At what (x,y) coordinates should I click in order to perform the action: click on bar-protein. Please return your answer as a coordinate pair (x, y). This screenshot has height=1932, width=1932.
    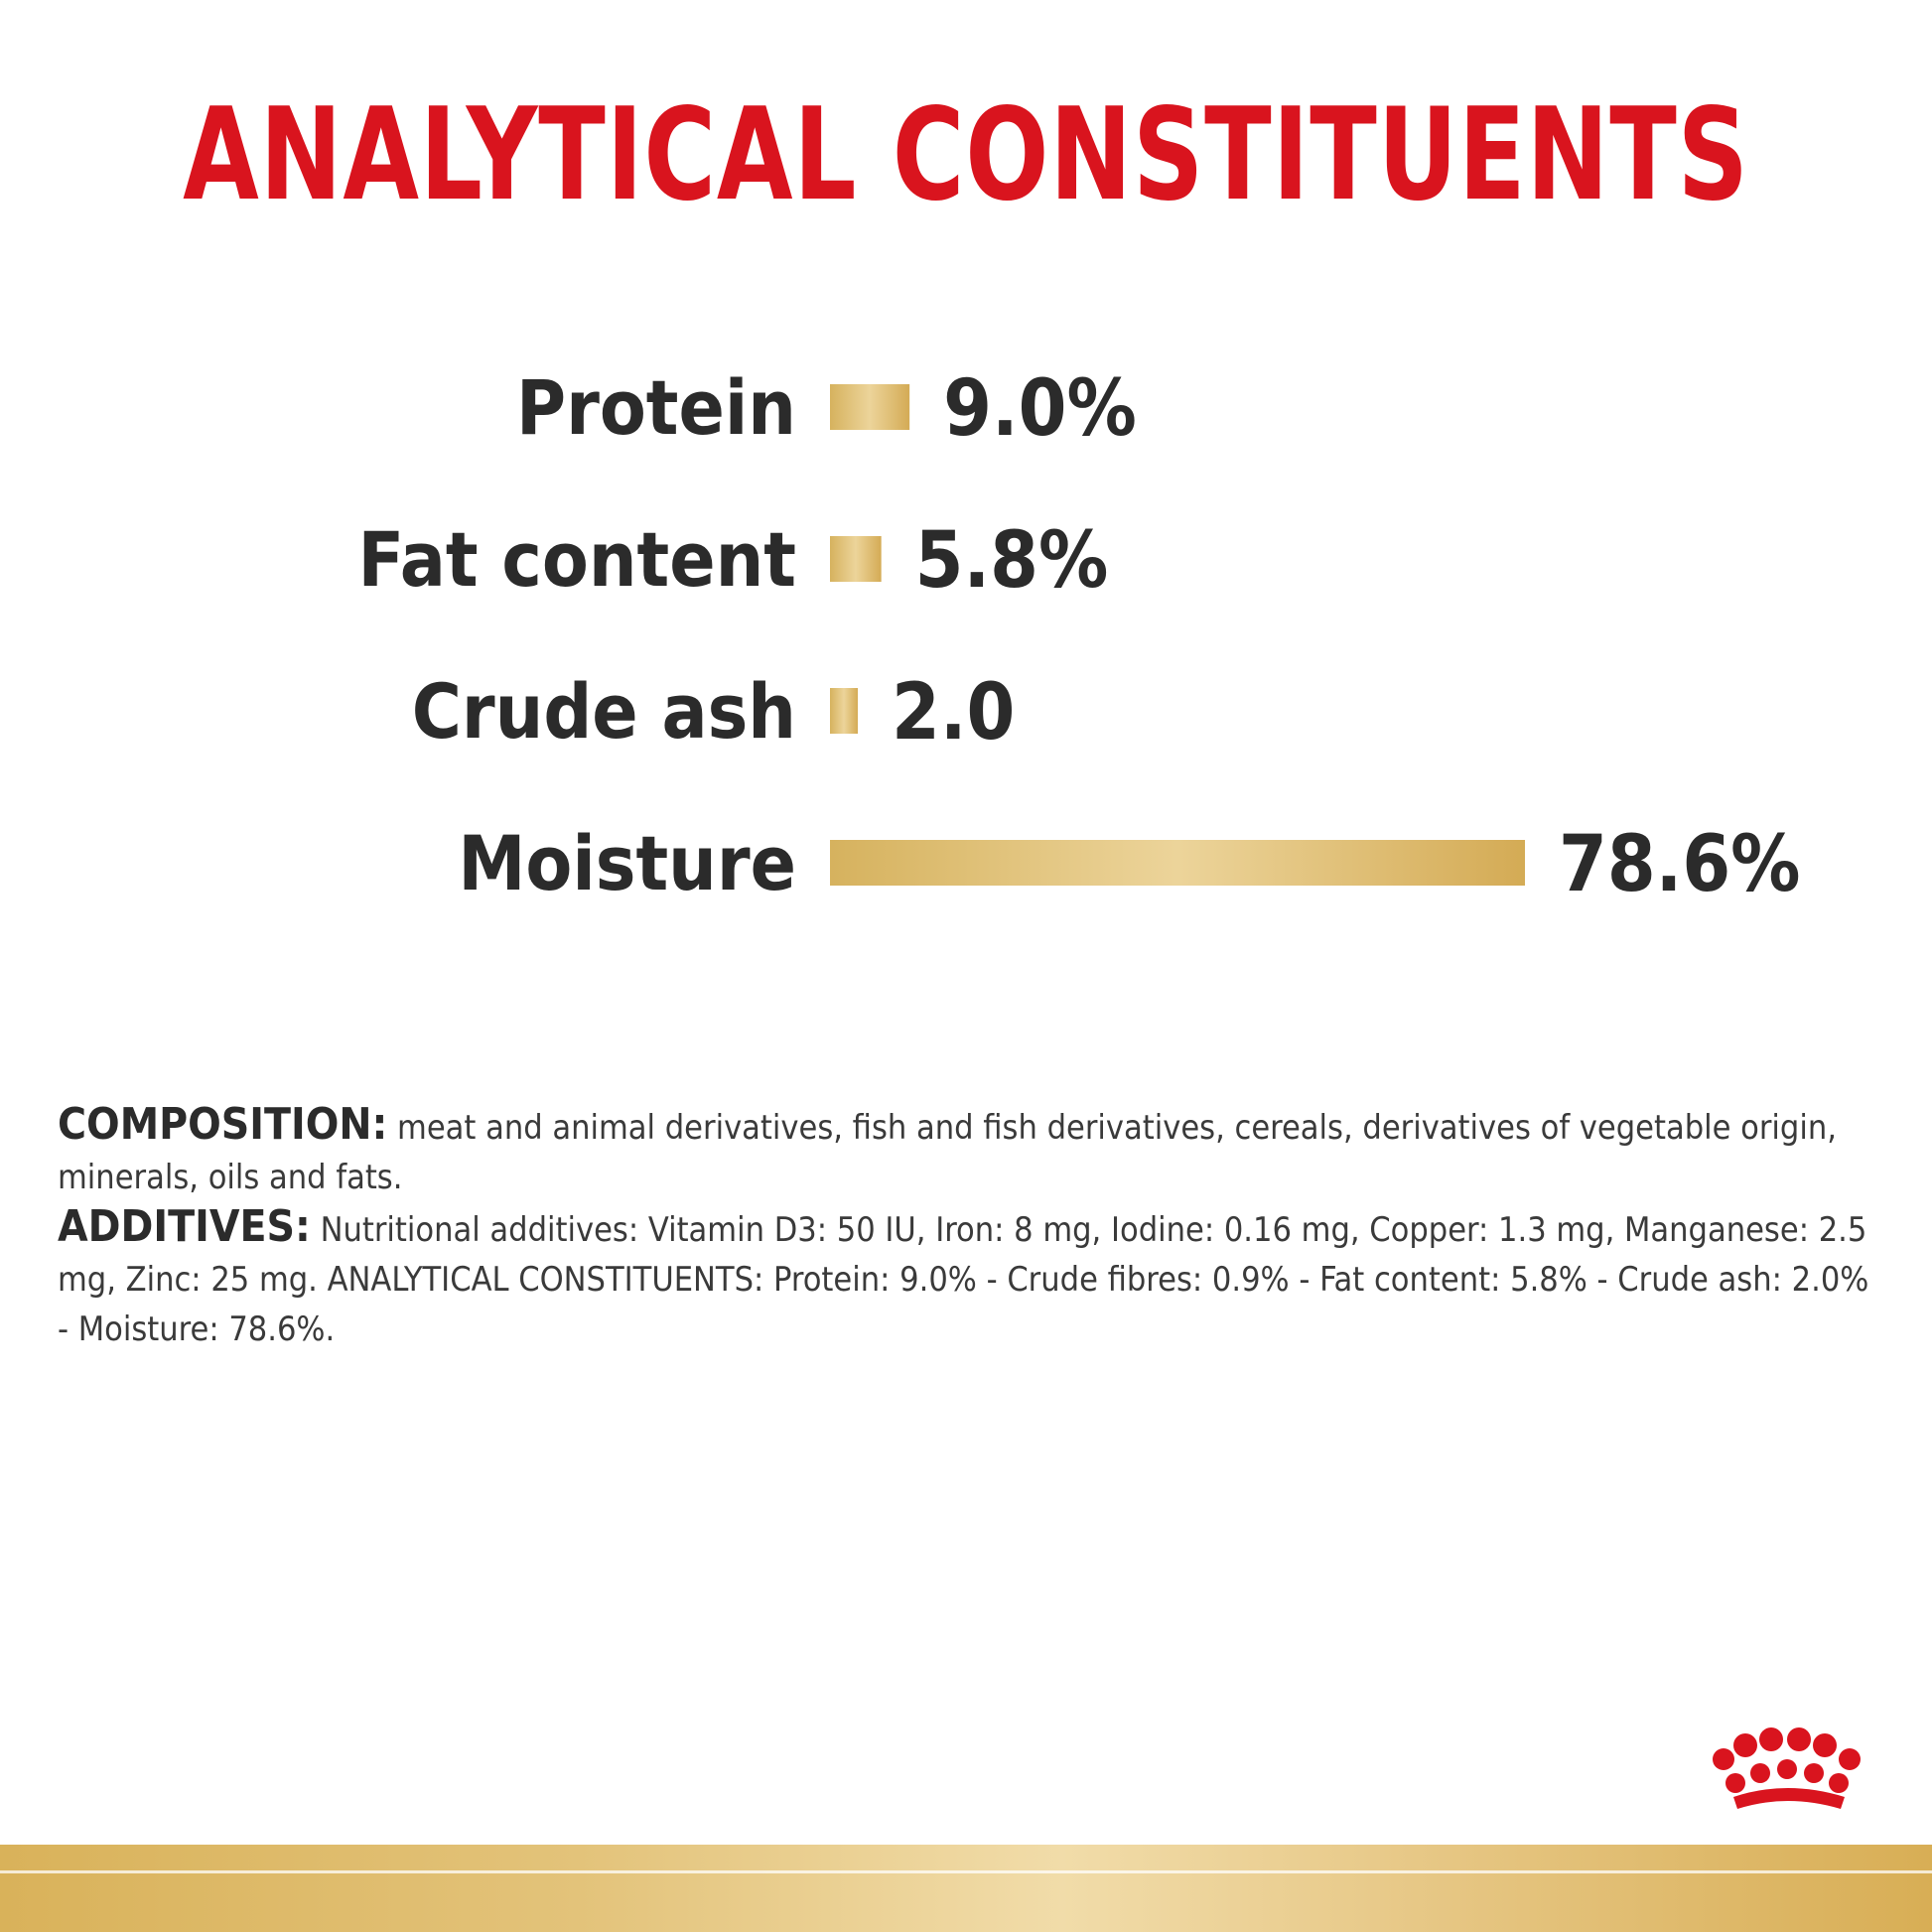
    Looking at the image, I should click on (870, 407).